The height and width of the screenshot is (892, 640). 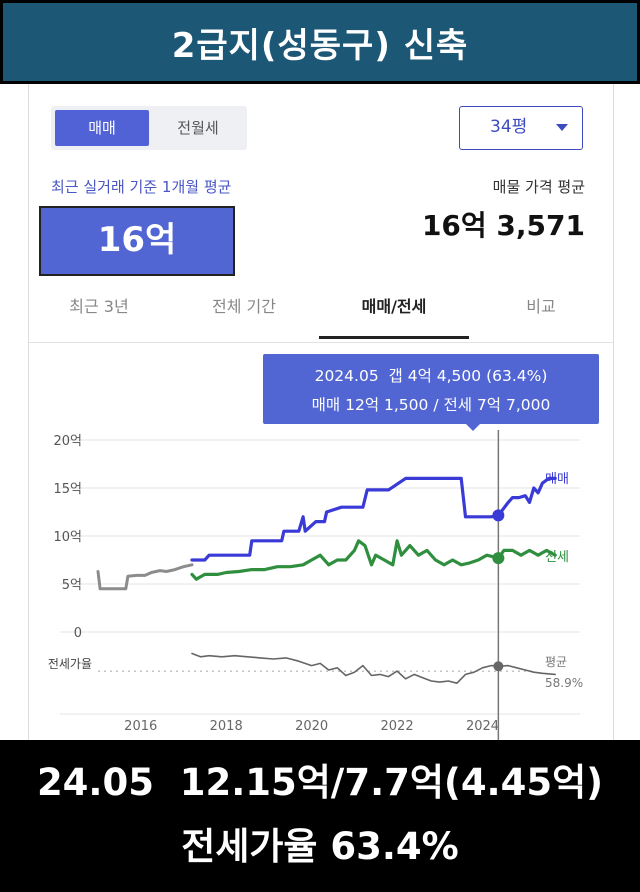 I want to click on listing-avg-label: 매물 가격 평균, so click(x=538, y=187).